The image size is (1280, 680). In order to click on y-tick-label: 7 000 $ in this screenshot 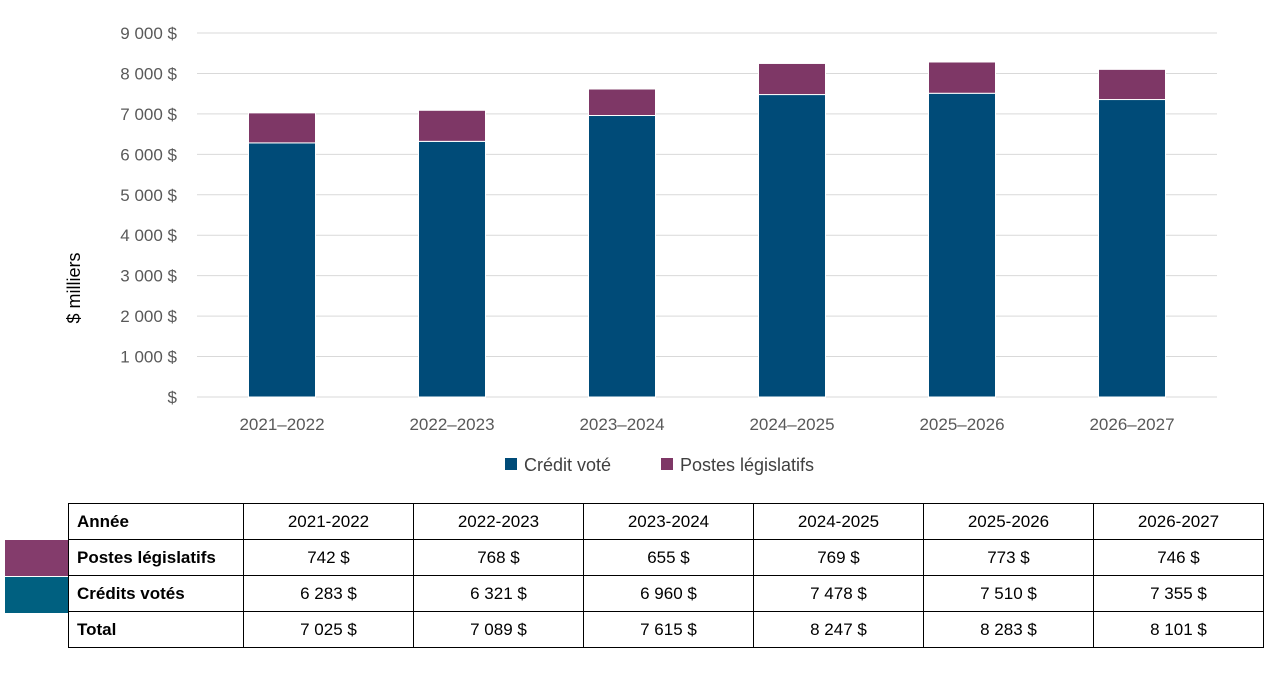, I will do `click(148, 114)`.